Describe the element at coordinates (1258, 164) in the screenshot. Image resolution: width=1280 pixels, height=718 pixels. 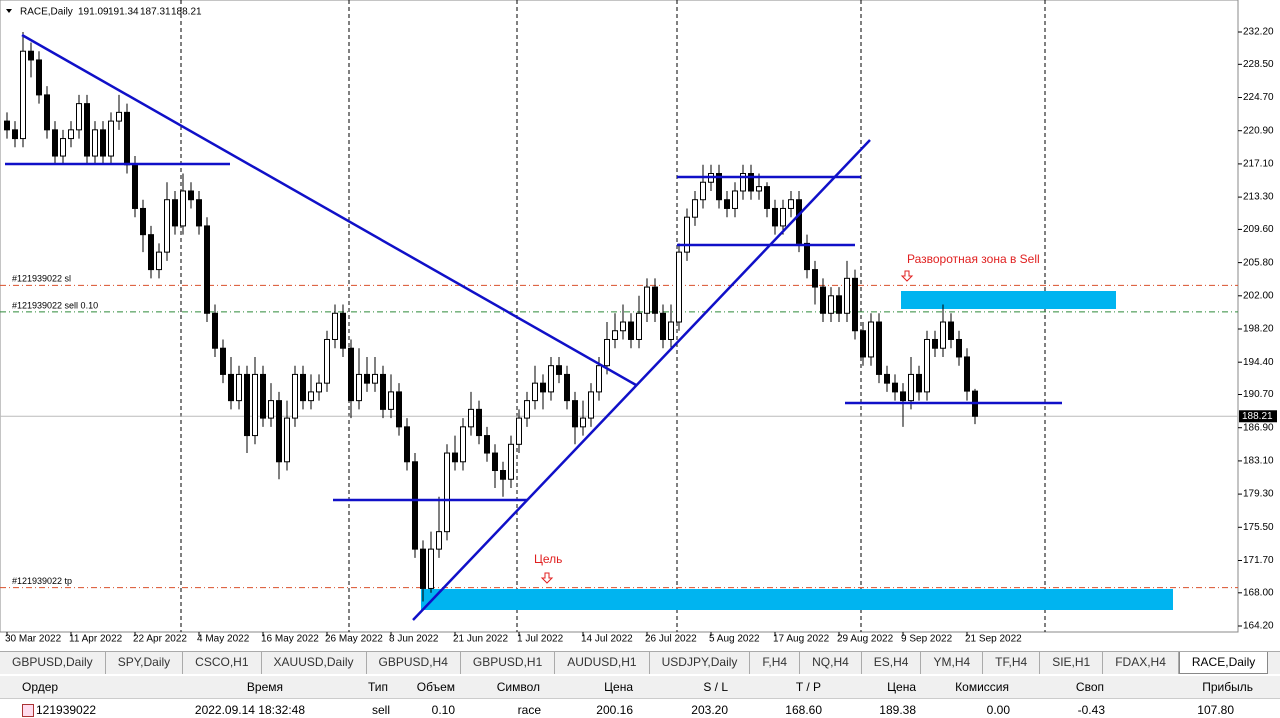
I see `y-tick-label: 217.10` at that location.